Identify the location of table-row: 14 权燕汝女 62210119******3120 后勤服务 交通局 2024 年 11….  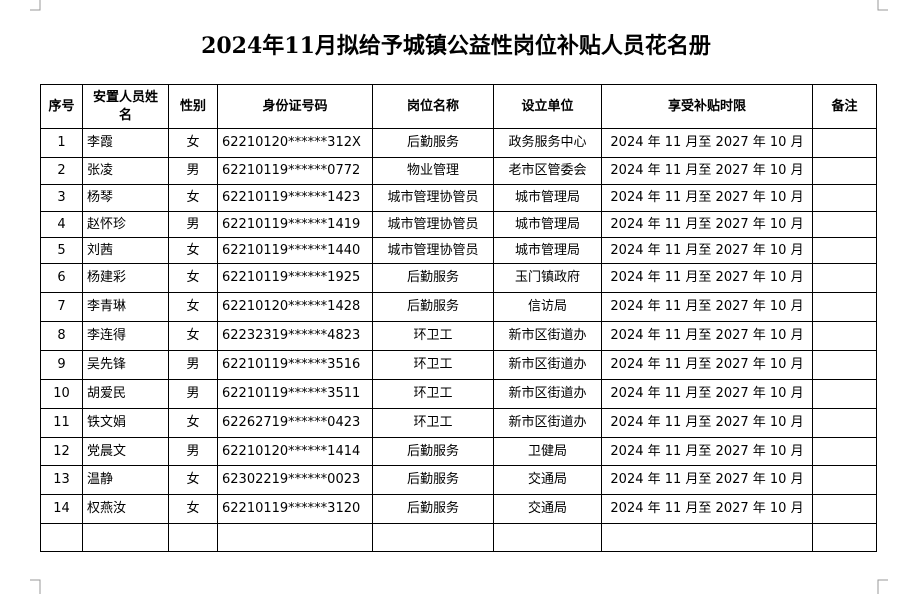
(458, 509).